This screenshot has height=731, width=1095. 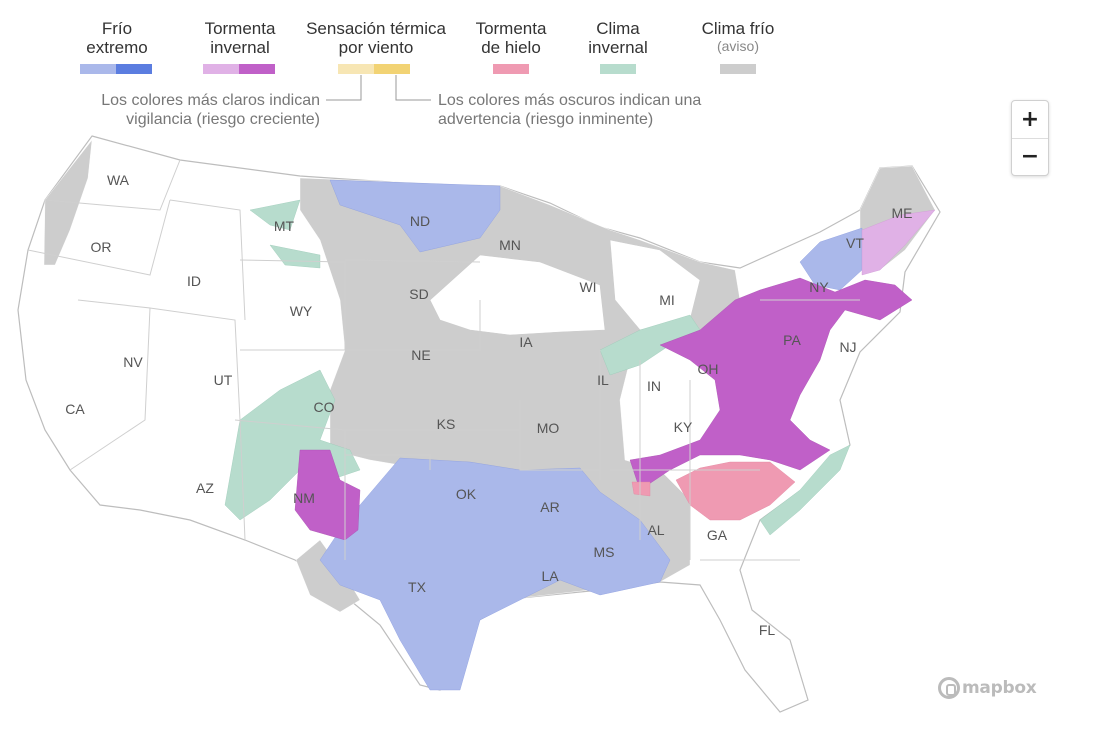 I want to click on mapbox-attribution: mapbox, so click(x=987, y=688).